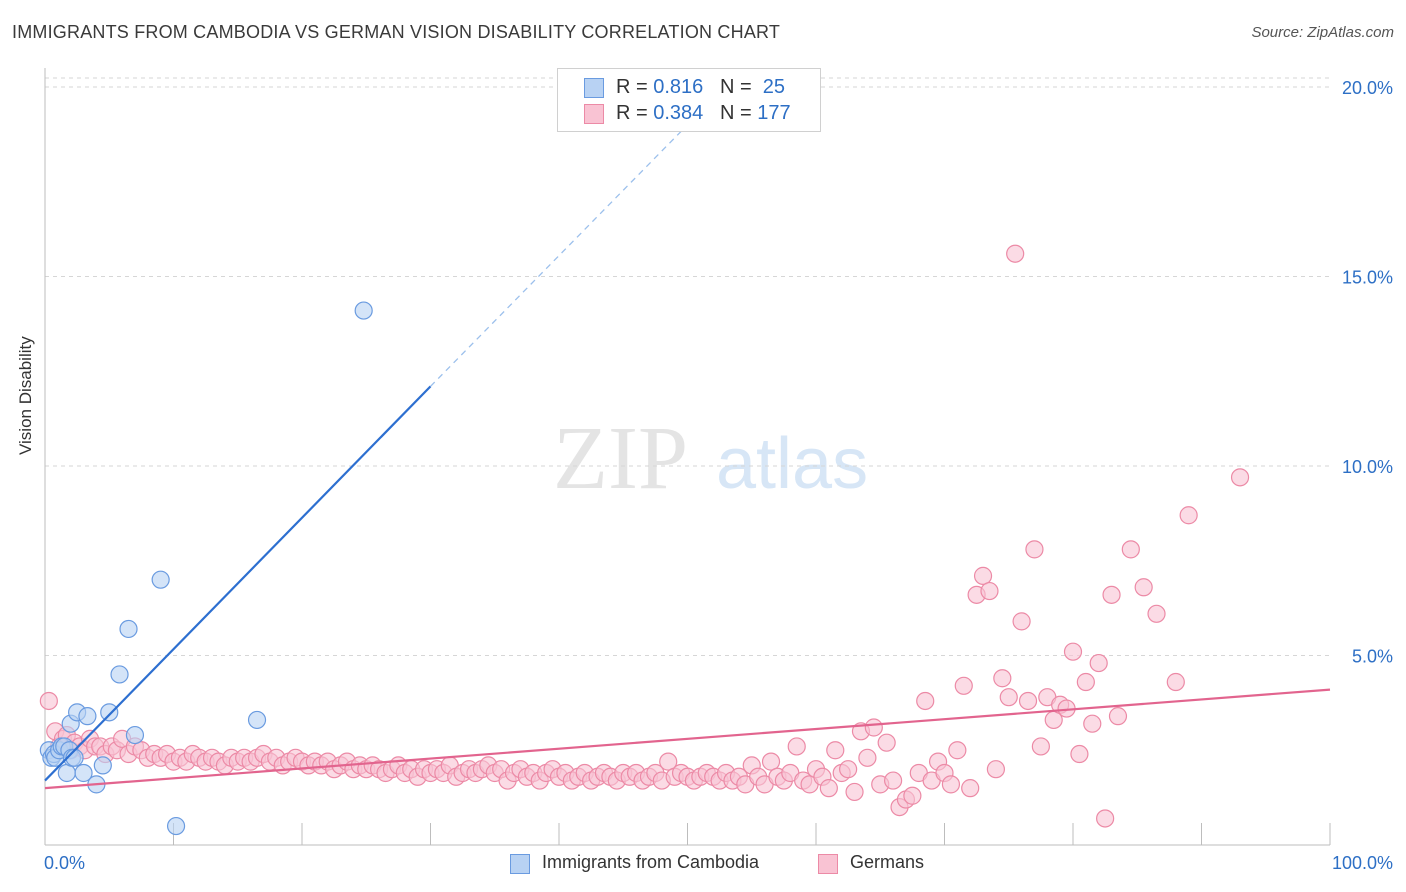 The image size is (1406, 892). What do you see at coordinates (703, 113) in the screenshot?
I see `legend-row-text: R = 0.384 N = 177` at bounding box center [703, 113].